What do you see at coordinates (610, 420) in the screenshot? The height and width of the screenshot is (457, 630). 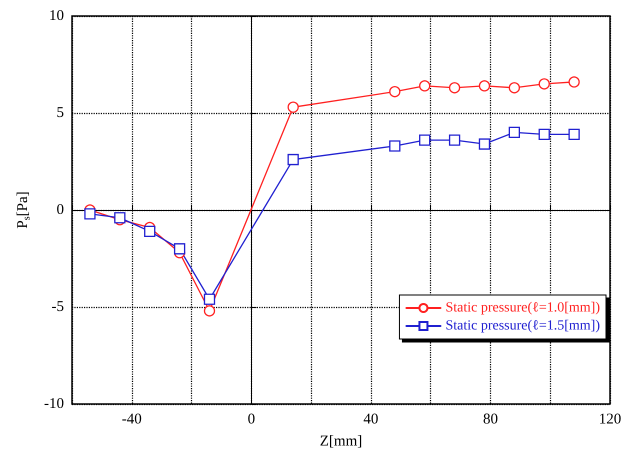 I see `x-tick-label: 120` at bounding box center [610, 420].